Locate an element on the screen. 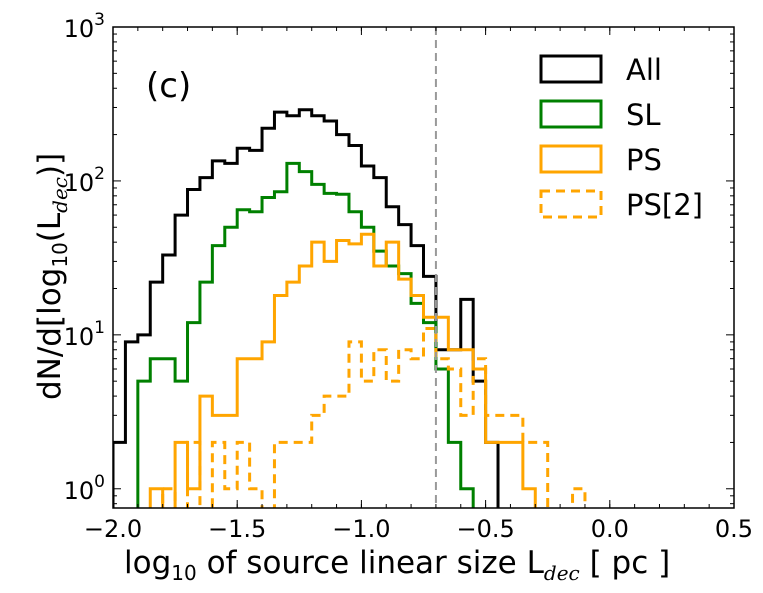 This screenshot has width=763, height=593. legend: All SL PS PS[2] is located at coordinates (621, 137).